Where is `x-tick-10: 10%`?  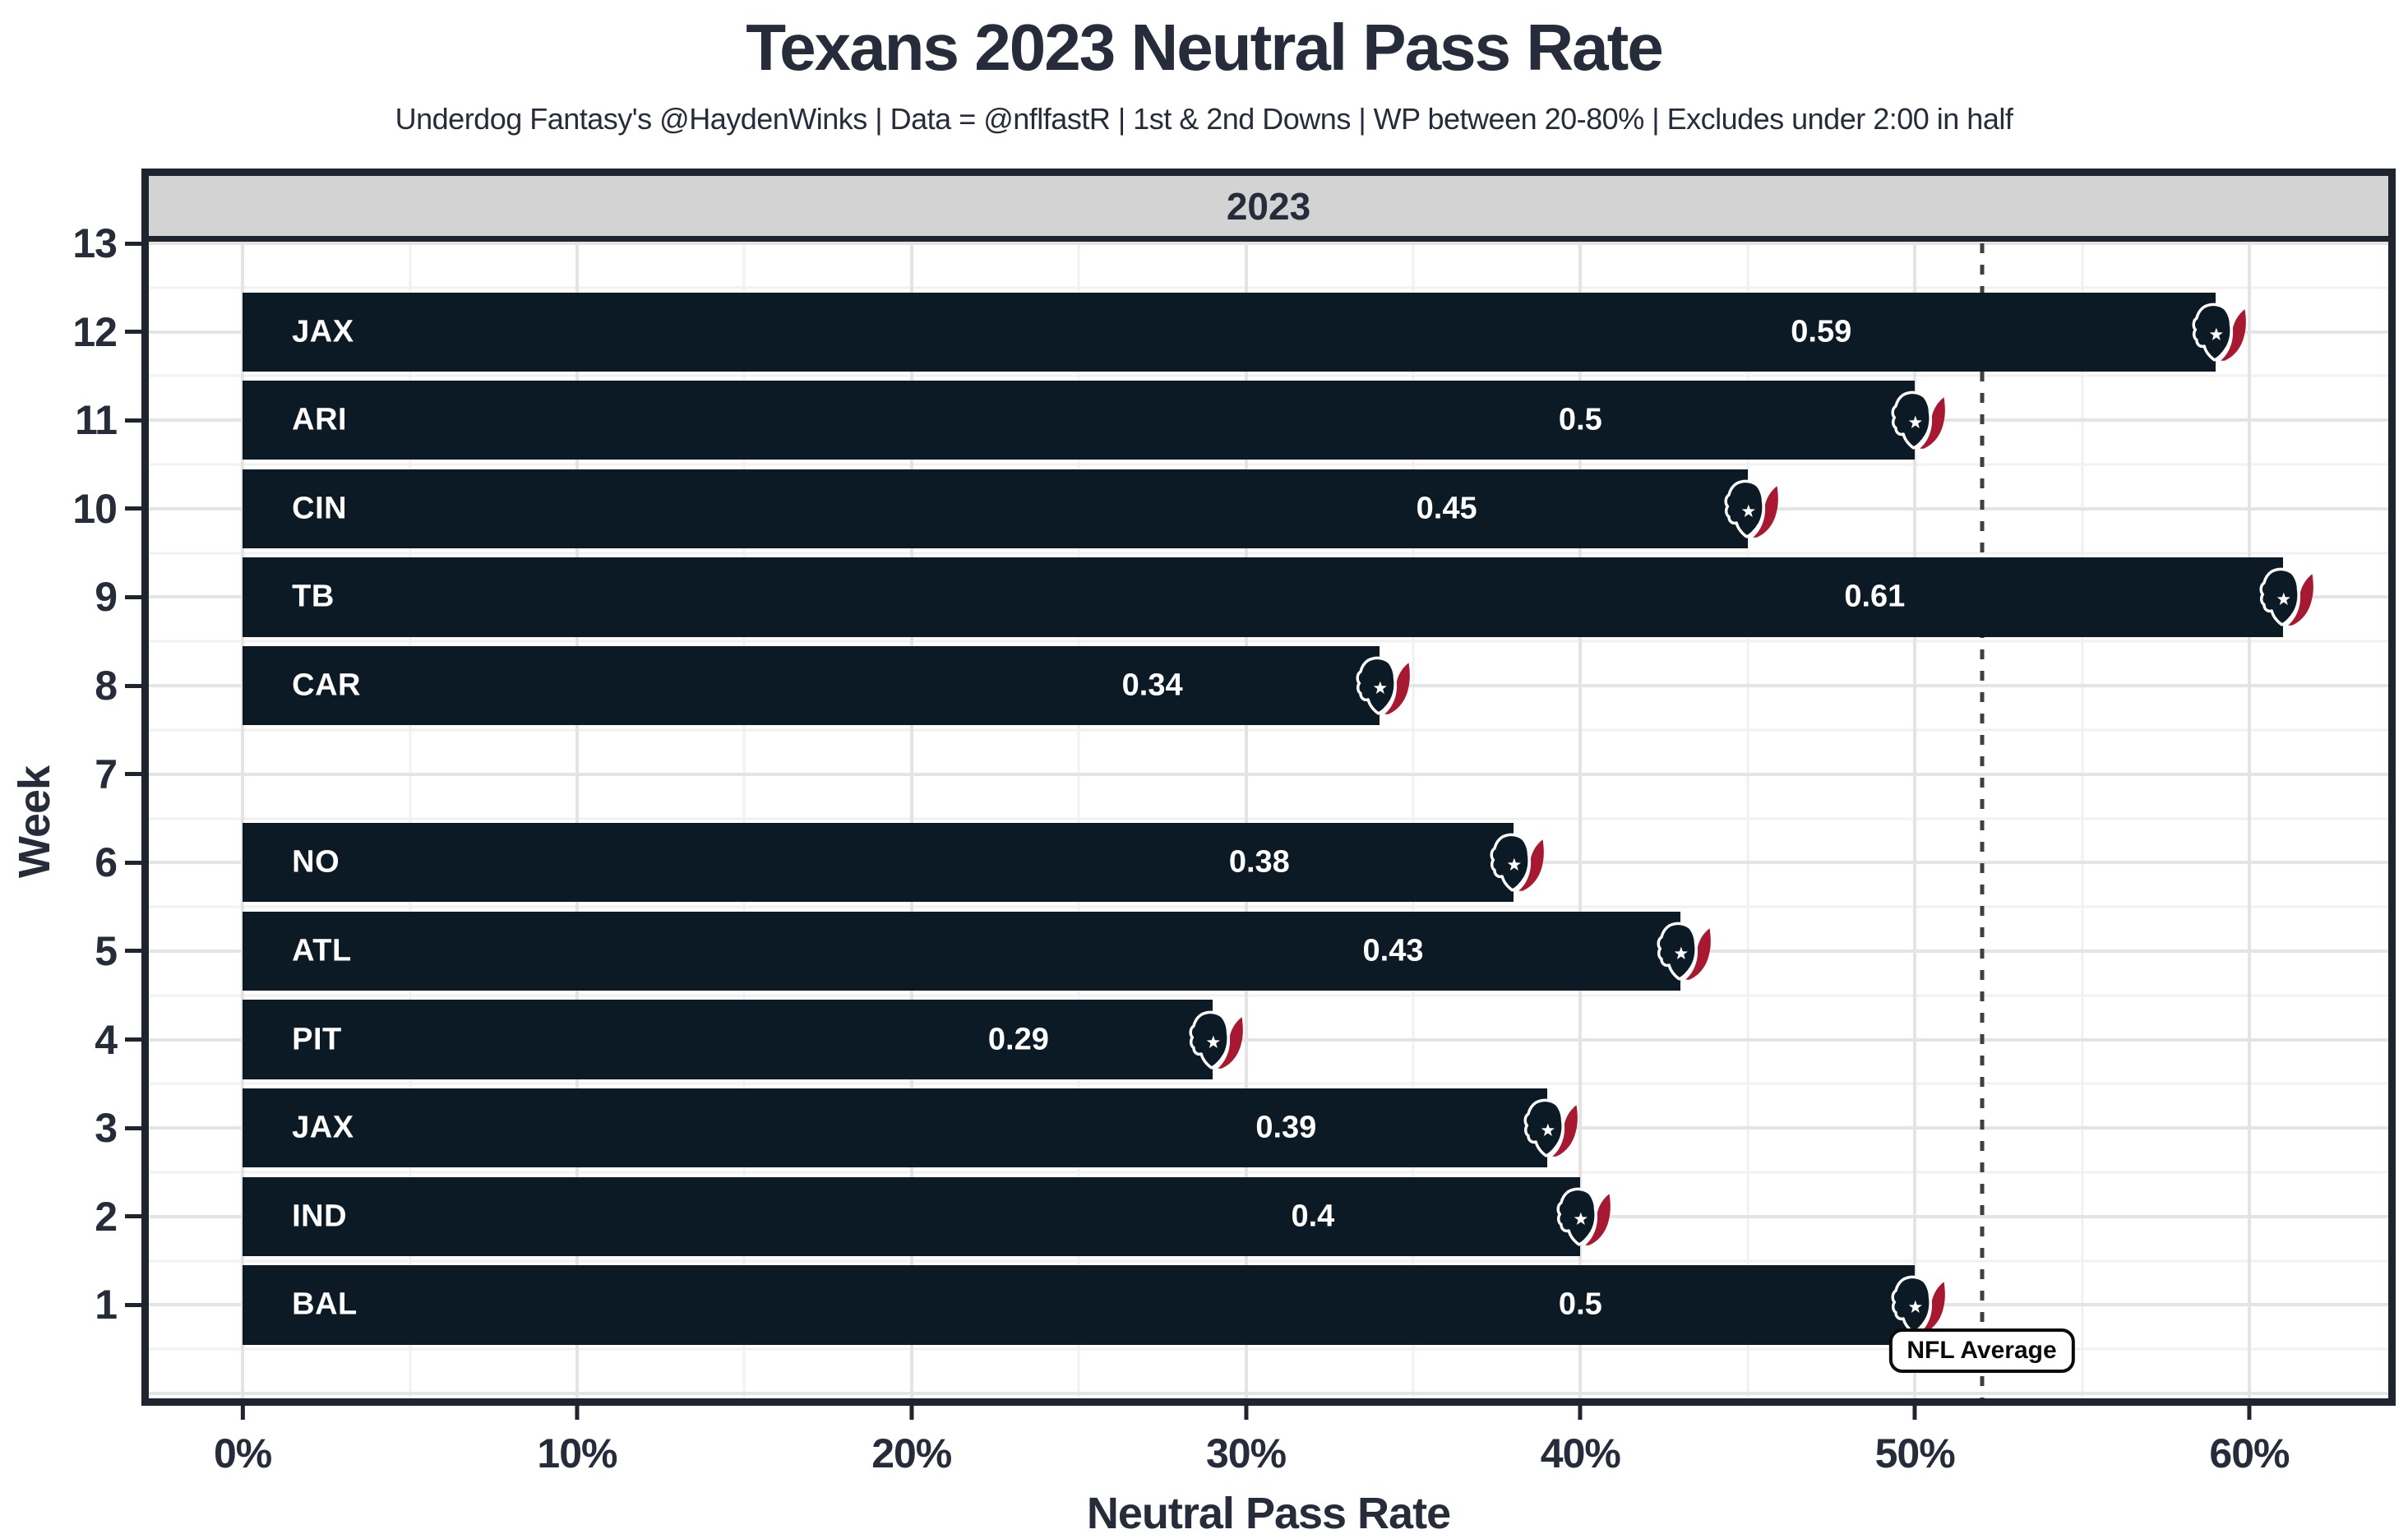
x-tick-10: 10% is located at coordinates (577, 1441).